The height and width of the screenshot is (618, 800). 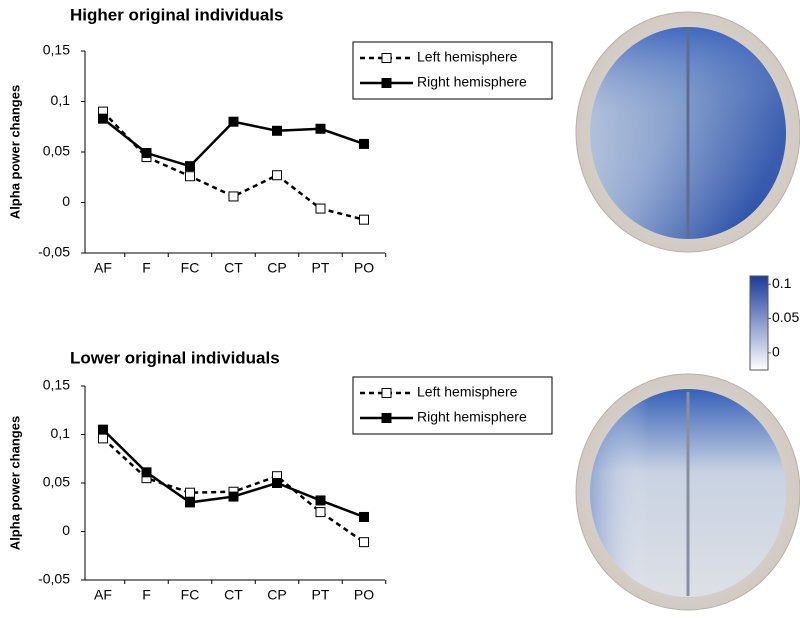 What do you see at coordinates (785, 317) in the screenshot?
I see `colorbar-tick-label: 0.05` at bounding box center [785, 317].